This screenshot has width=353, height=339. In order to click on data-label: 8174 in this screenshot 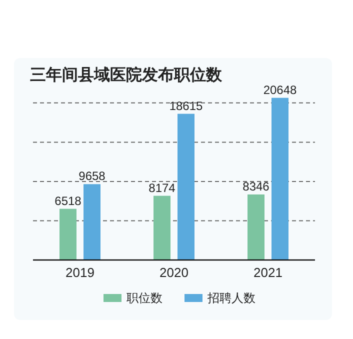, I will do `click(162, 187)`.